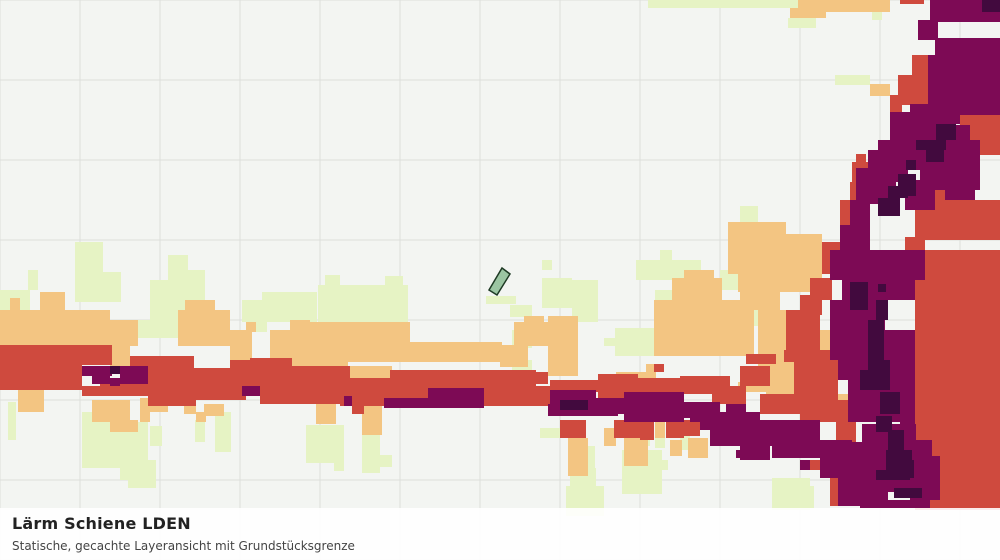  I want to click on parcel-boundary, so click(499, 281).